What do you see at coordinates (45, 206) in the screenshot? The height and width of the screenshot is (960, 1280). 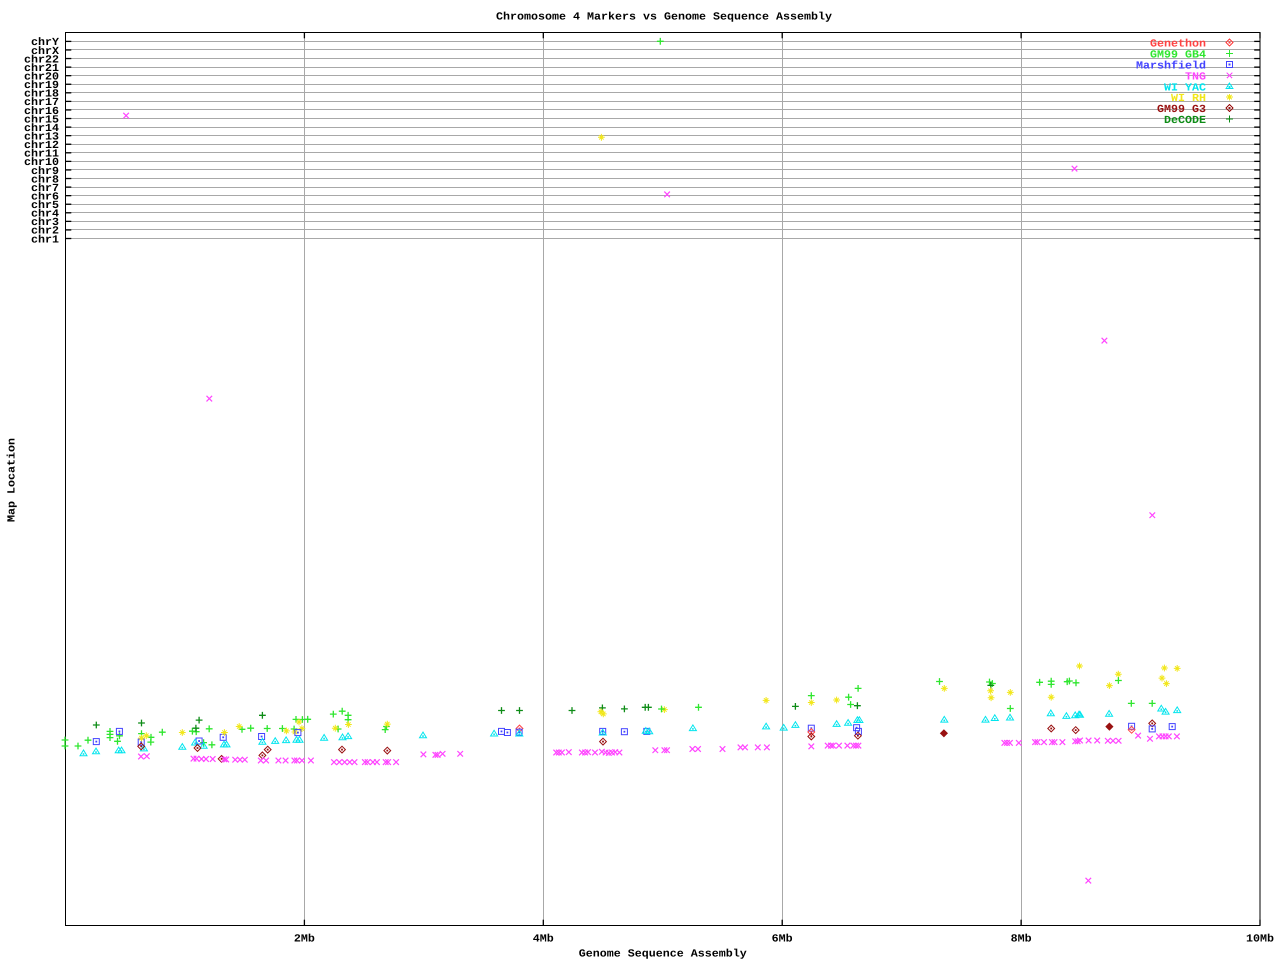 I see `svg-text: chr5` at bounding box center [45, 206].